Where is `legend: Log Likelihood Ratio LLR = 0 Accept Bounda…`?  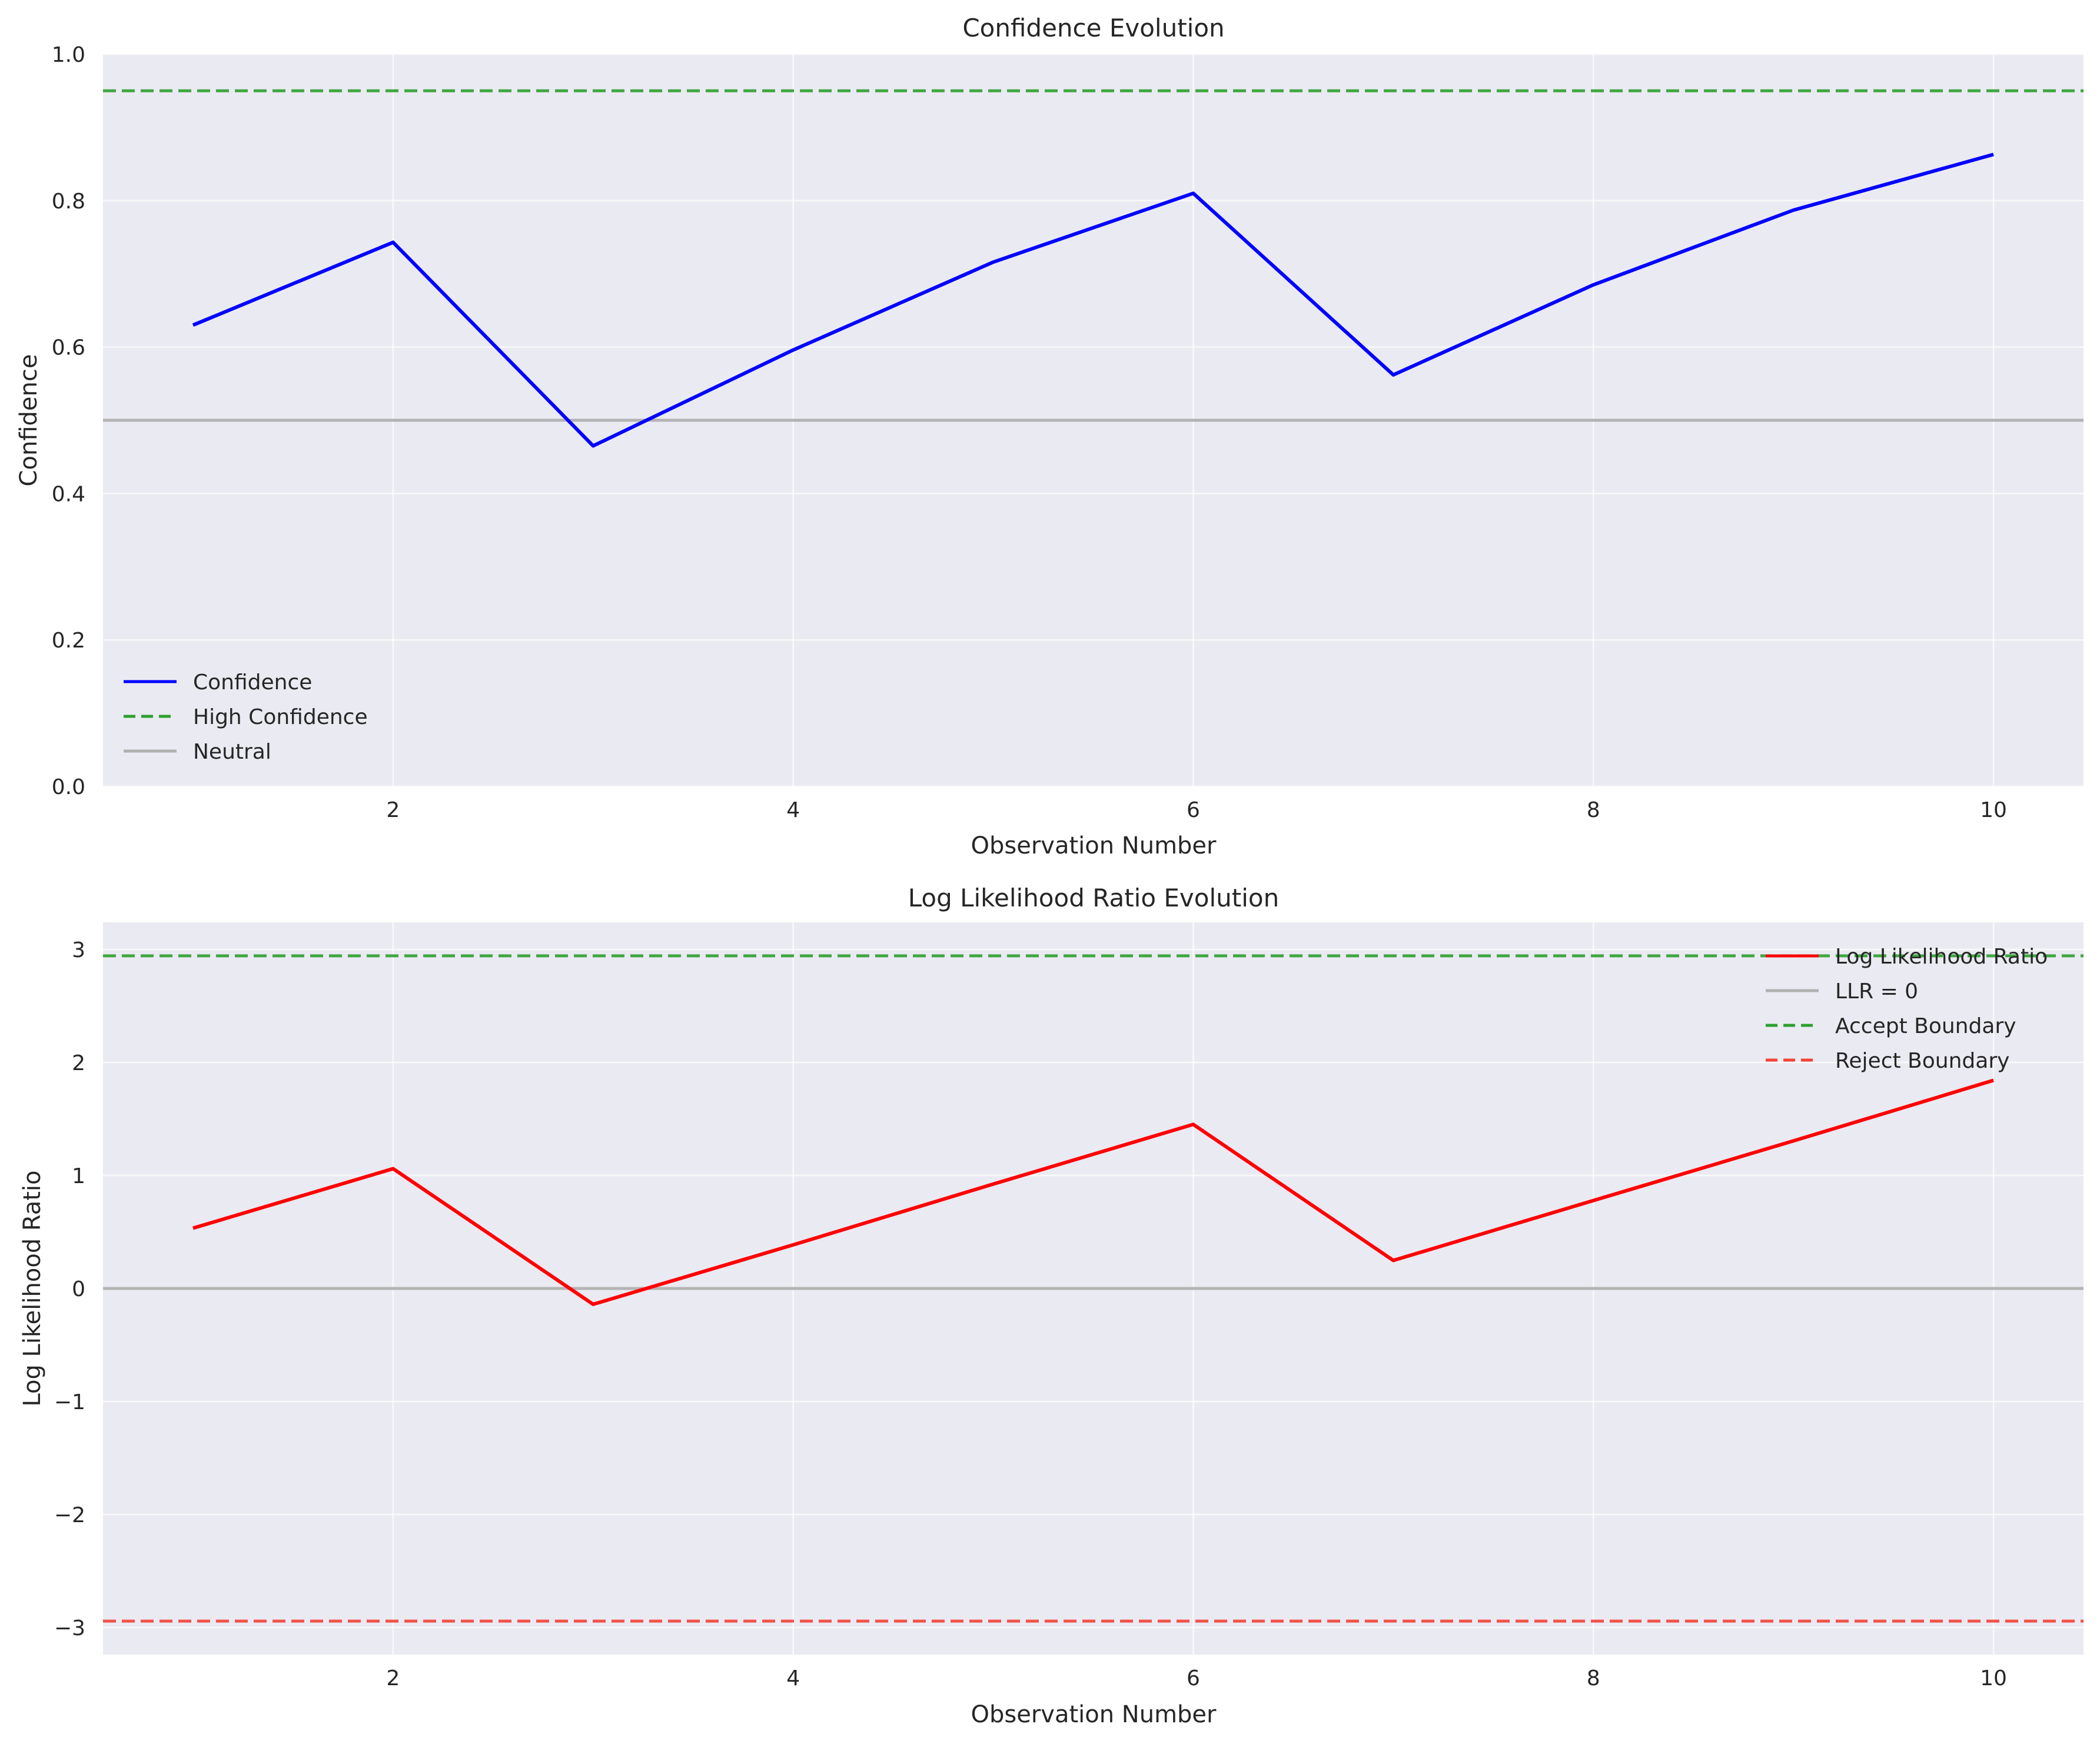
legend: Log Likelihood Ratio LLR = 0 Accept Bounda… is located at coordinates (1907, 1009).